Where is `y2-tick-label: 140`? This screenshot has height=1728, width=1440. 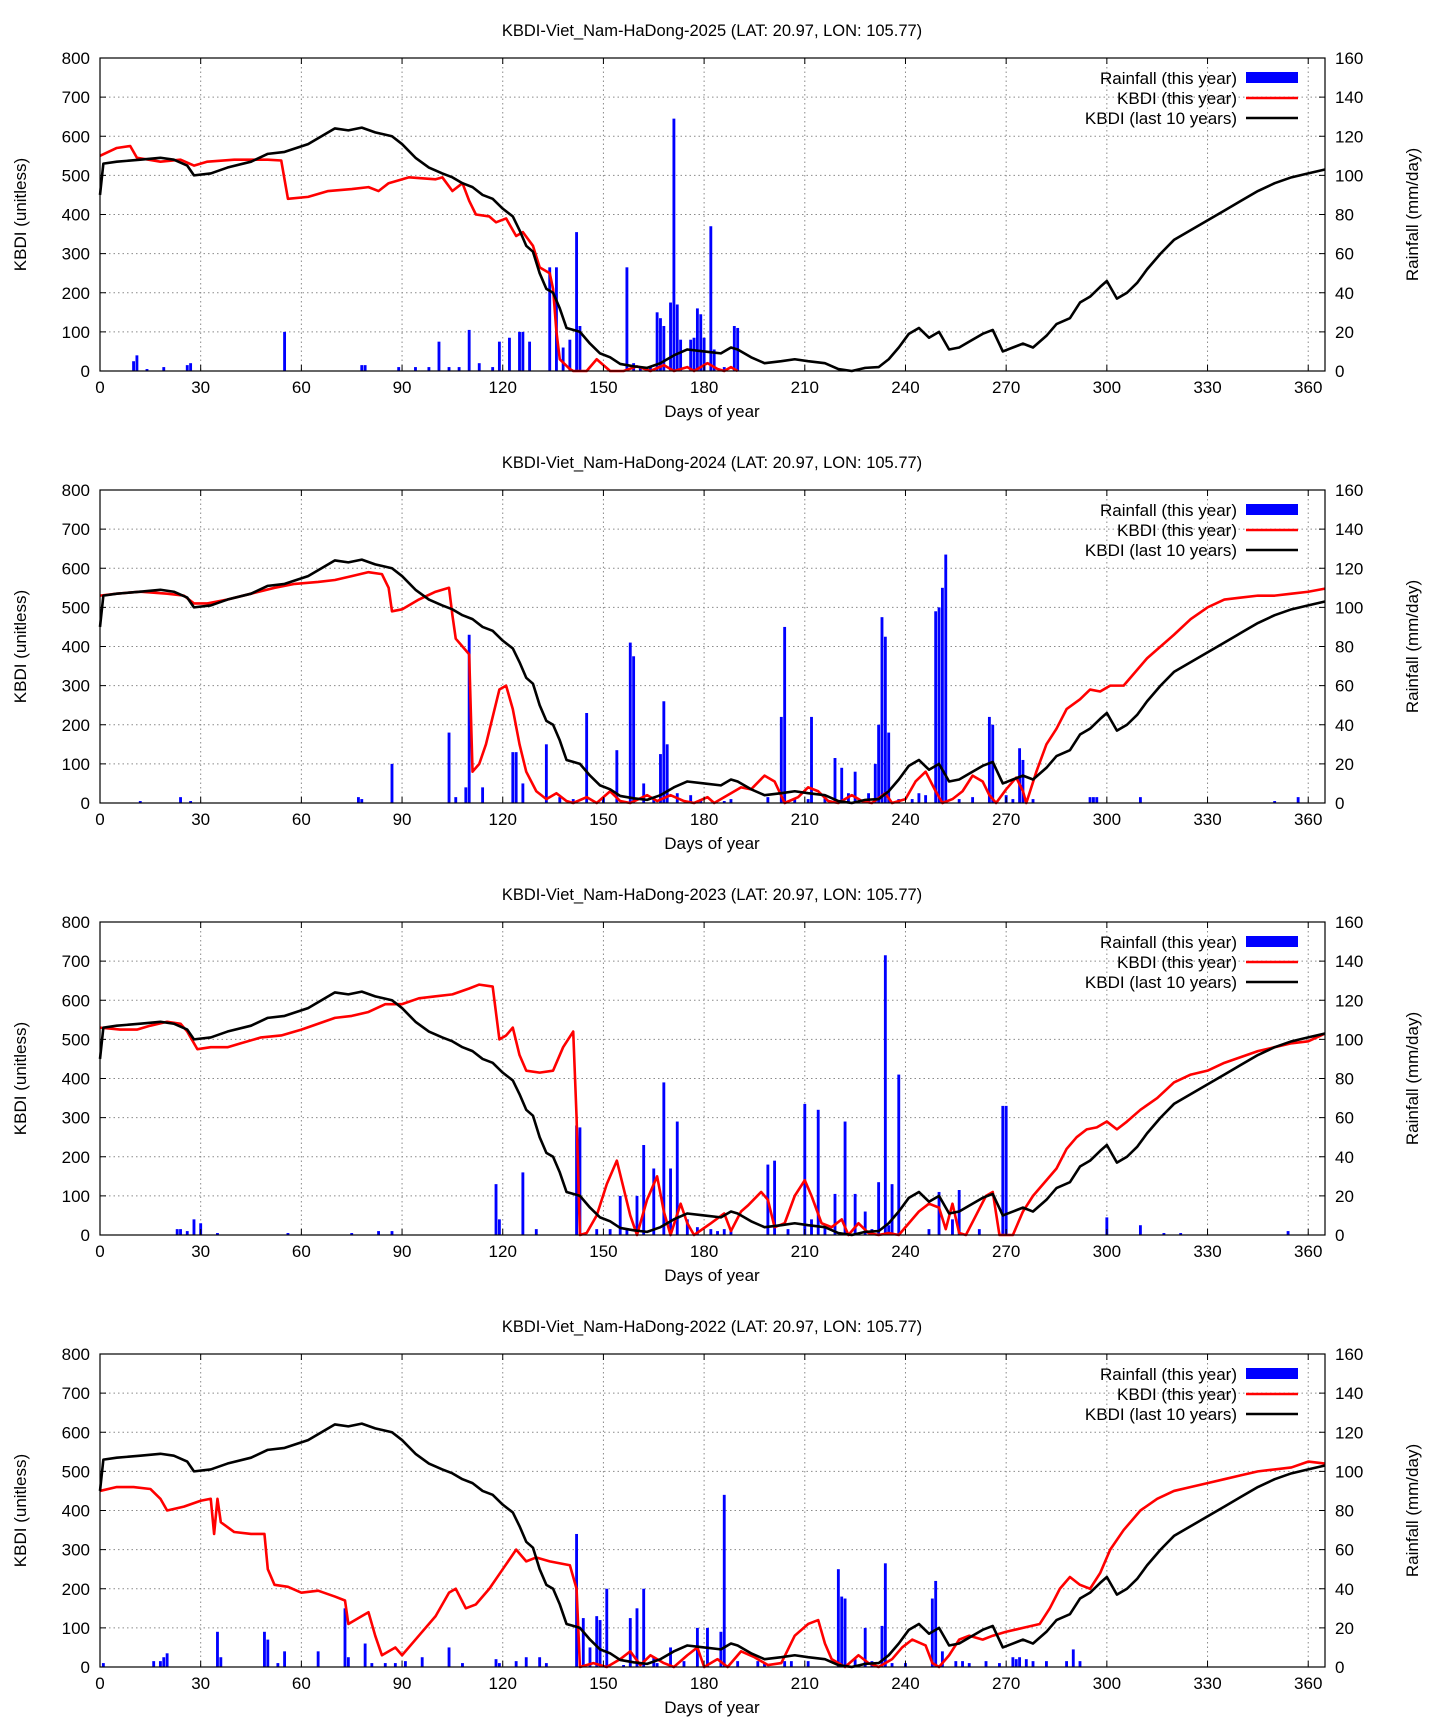 y2-tick-label: 140 is located at coordinates (1349, 961).